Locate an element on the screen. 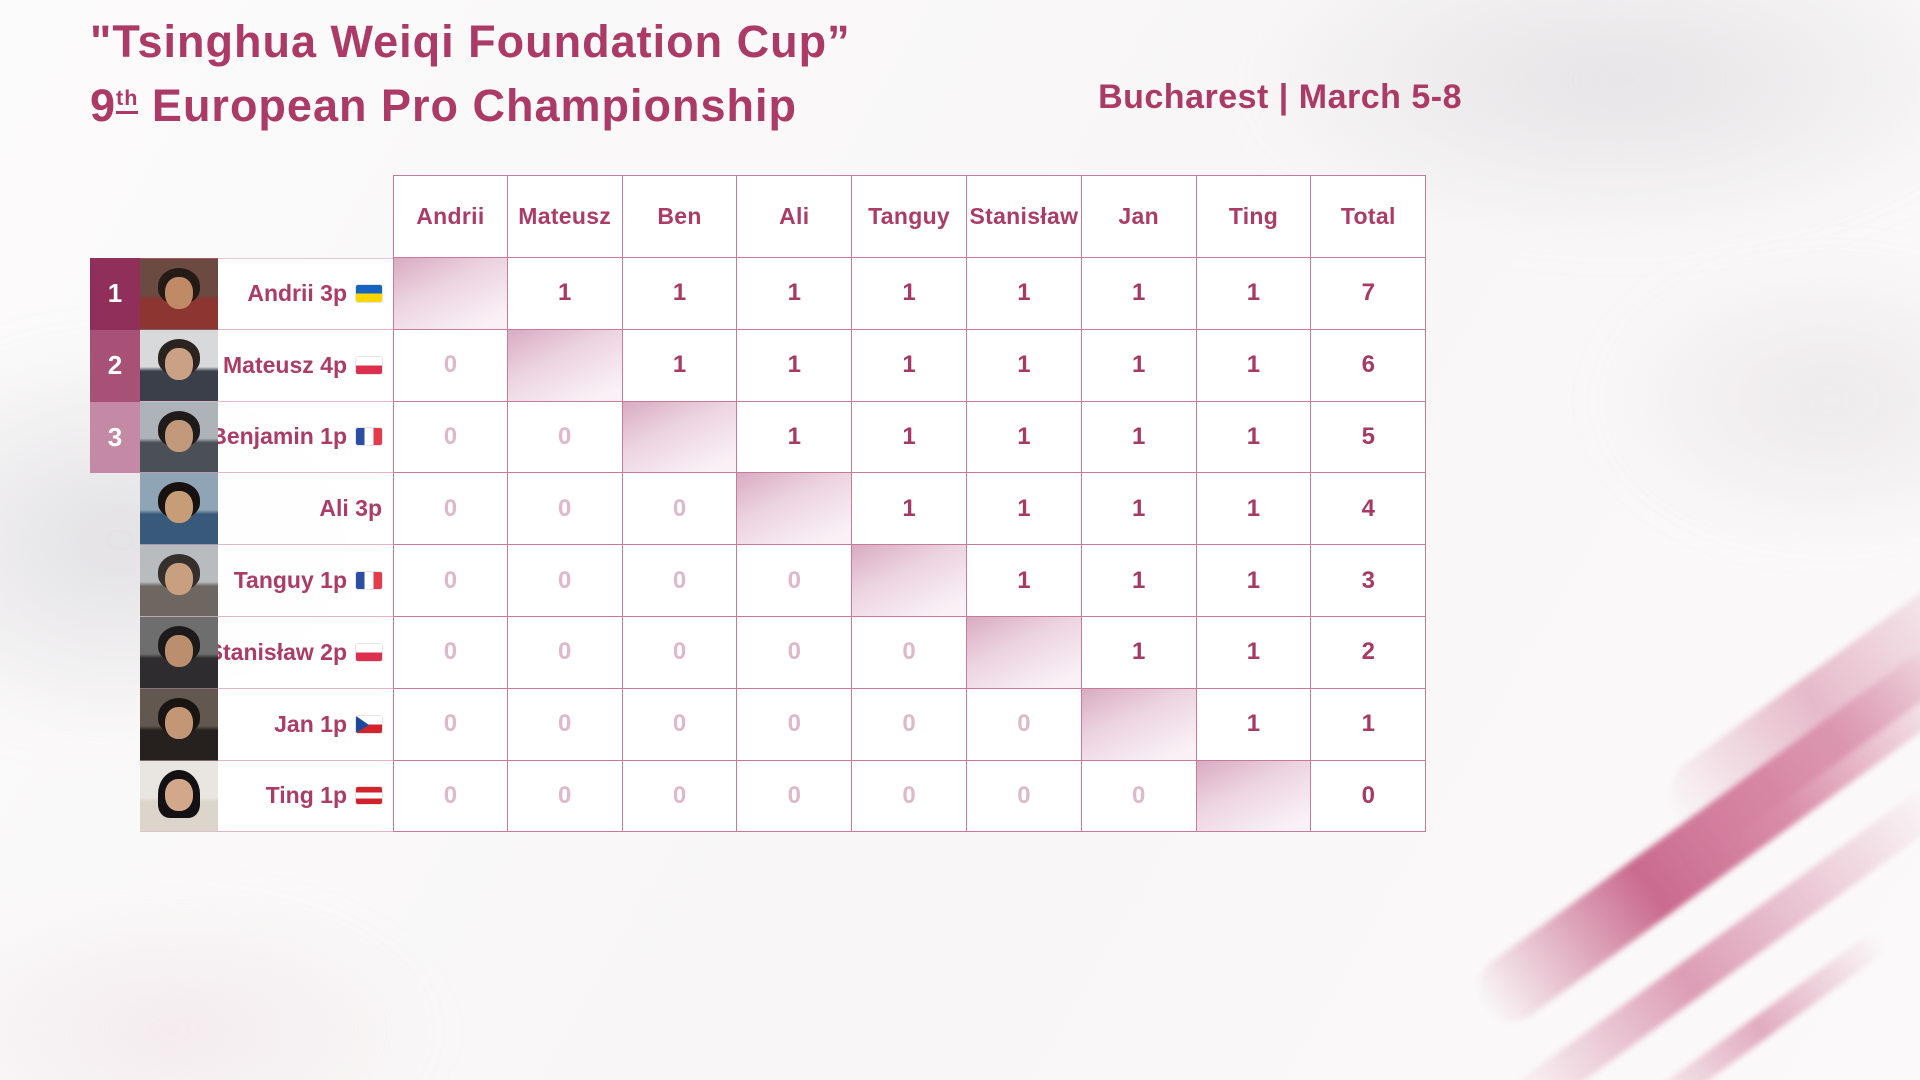  player-name-cell: Jan 1p is located at coordinates (305, 724).